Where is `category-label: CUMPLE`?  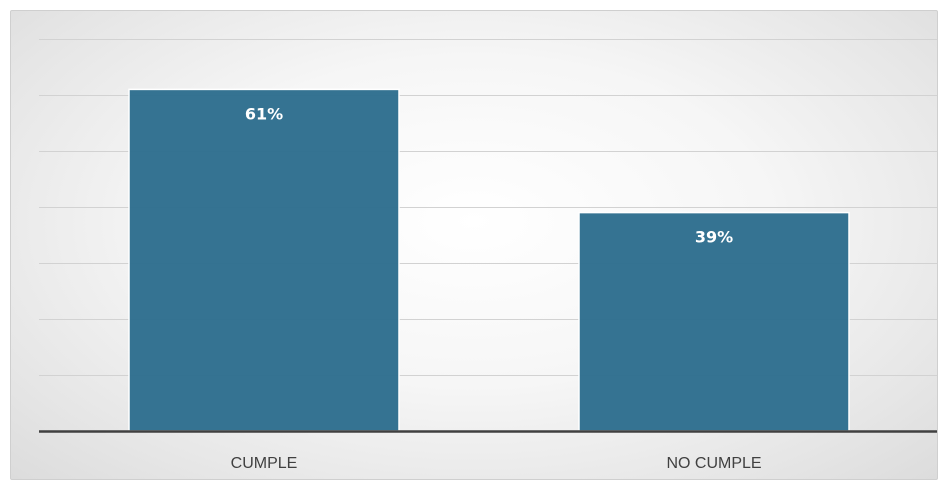
category-label: CUMPLE is located at coordinates (264, 463).